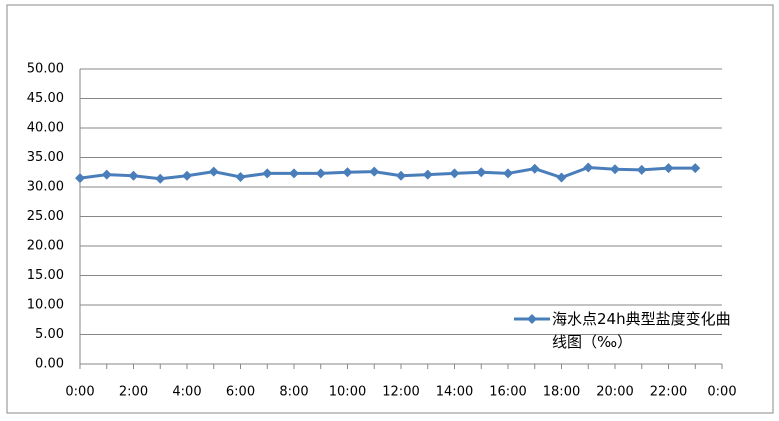 This screenshot has width=779, height=421. What do you see at coordinates (45, 187) in the screenshot?
I see `y-tick-label: 30.00` at bounding box center [45, 187].